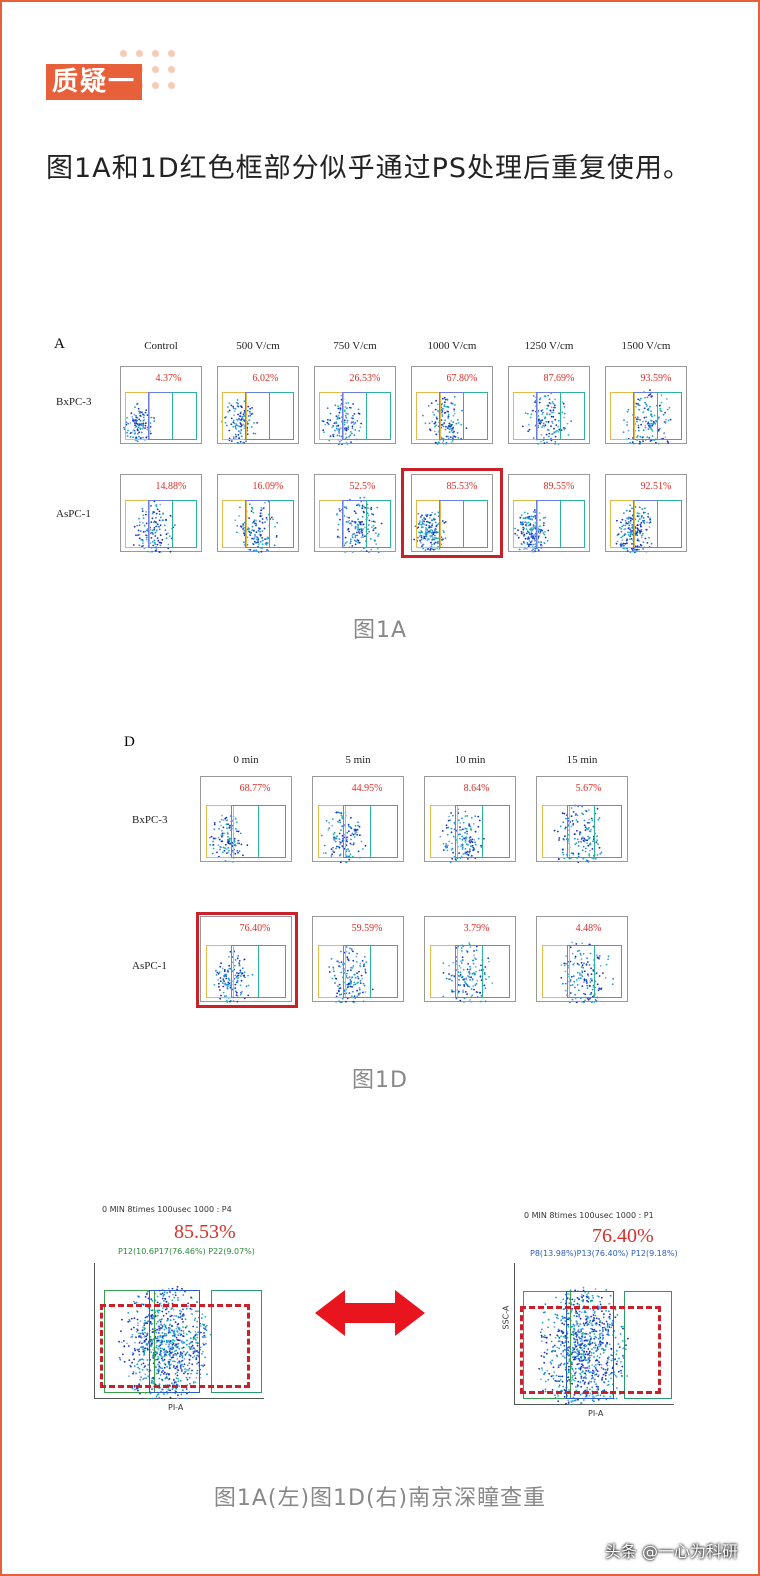  Describe the element at coordinates (559, 486) in the screenshot. I see `fig-a-aspc1-percent: 89.55%` at that location.